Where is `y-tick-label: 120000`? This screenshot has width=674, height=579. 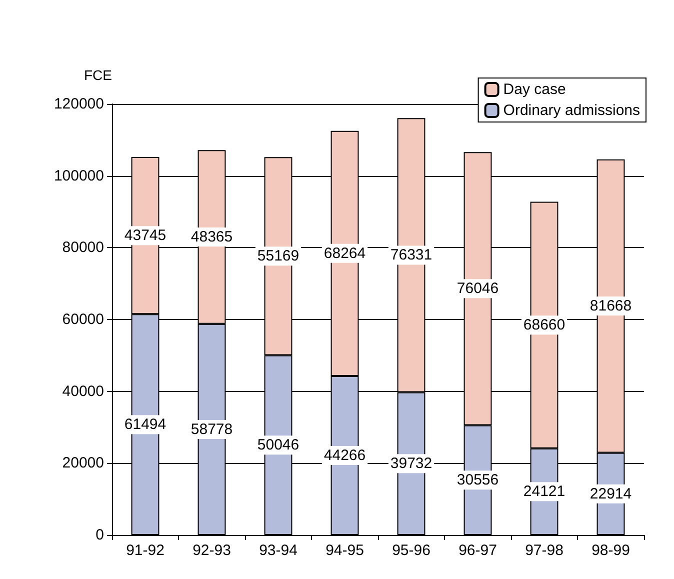
y-tick-label: 120000 is located at coordinates (79, 104).